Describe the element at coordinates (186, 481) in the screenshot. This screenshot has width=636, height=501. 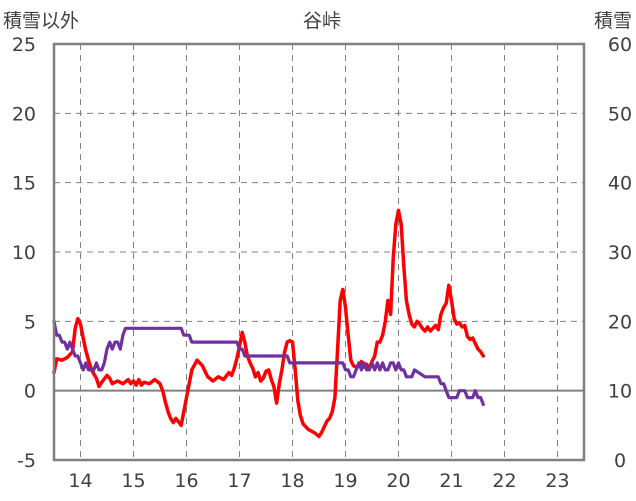
I see `x-tick-label: 16` at that location.